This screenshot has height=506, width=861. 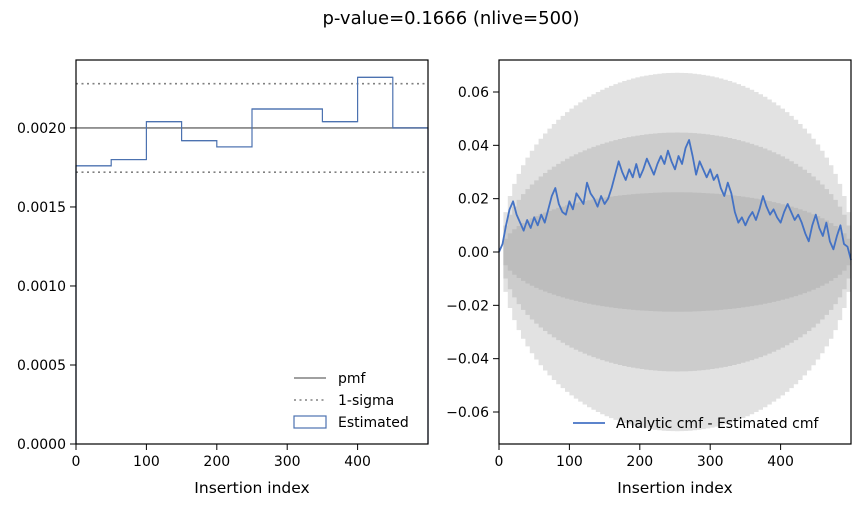 What do you see at coordinates (287, 462) in the screenshot?
I see `left-xtick-label: 300` at bounding box center [287, 462].